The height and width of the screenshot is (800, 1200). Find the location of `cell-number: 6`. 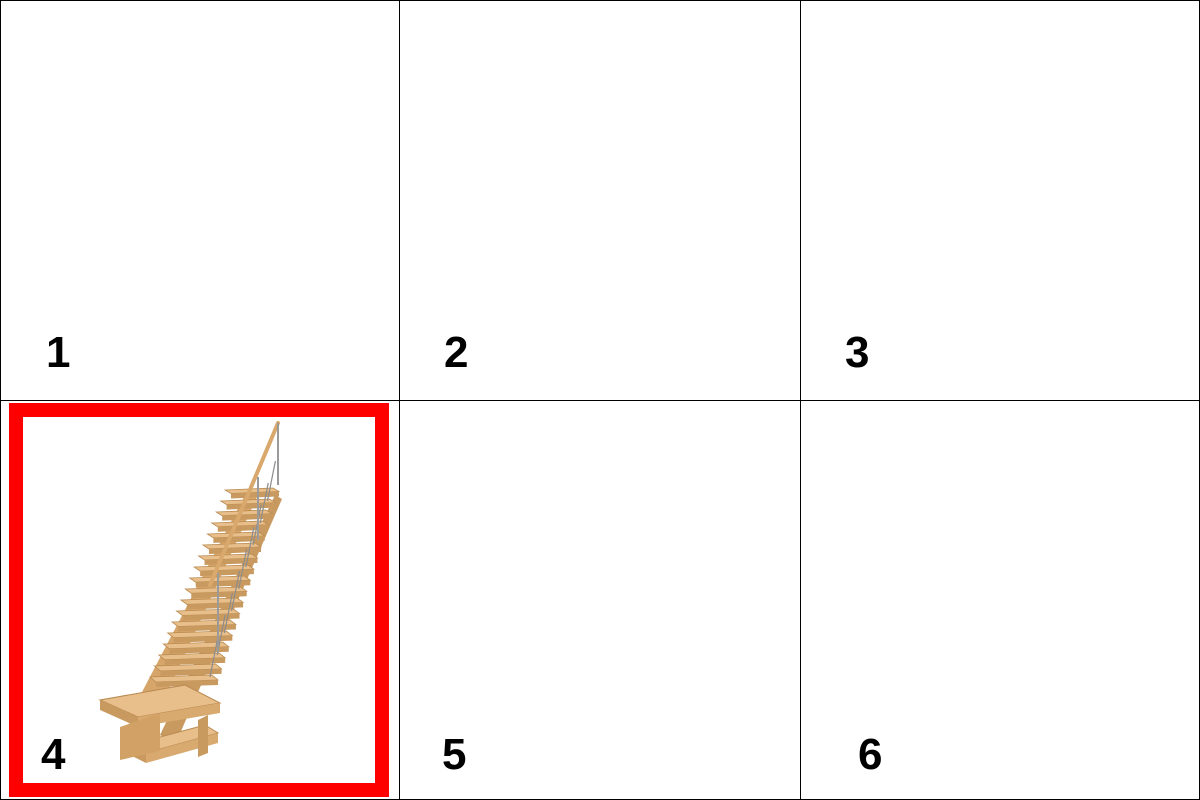

cell-number: 6 is located at coordinates (870, 754).